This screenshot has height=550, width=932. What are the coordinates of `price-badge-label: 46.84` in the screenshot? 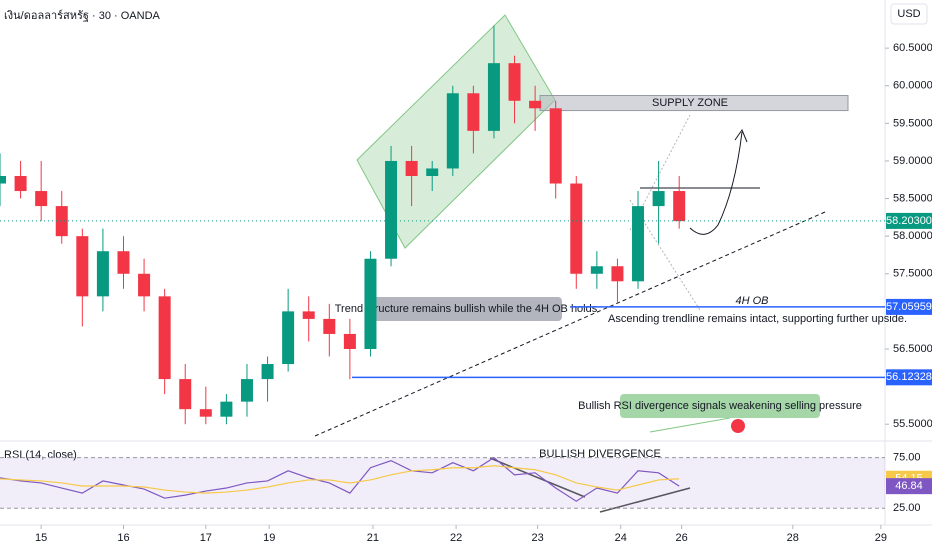 It's located at (909, 486).